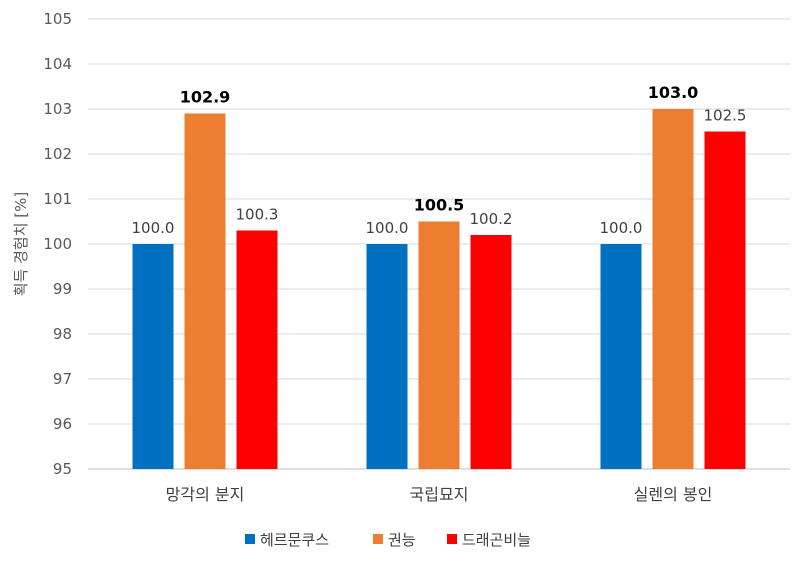  I want to click on y-tick-label: 99, so click(62, 289).